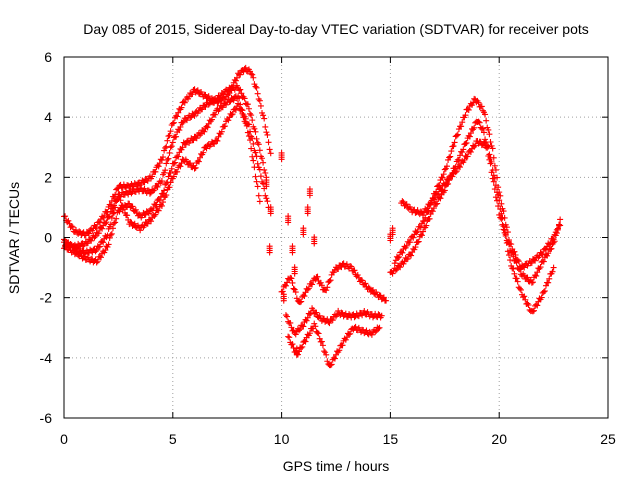 The width and height of the screenshot is (640, 480). Describe the element at coordinates (329, 253) in the screenshot. I see `series-scattered` at that location.